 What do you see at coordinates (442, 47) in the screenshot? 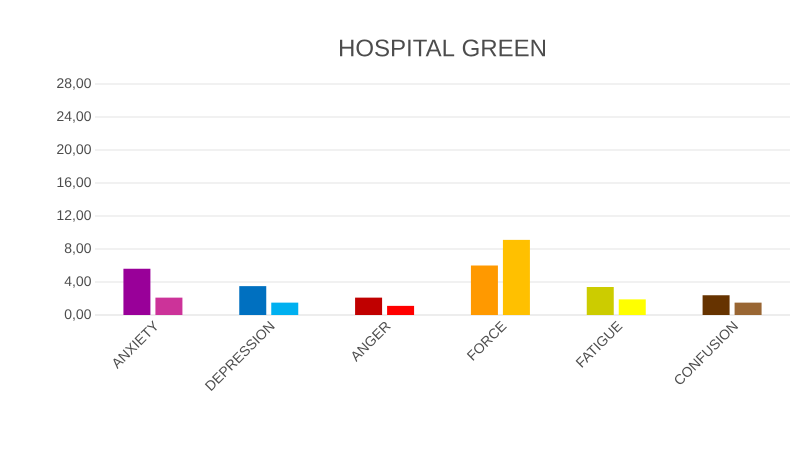
I see `chart-title: HOSPITAL GREEN` at bounding box center [442, 47].